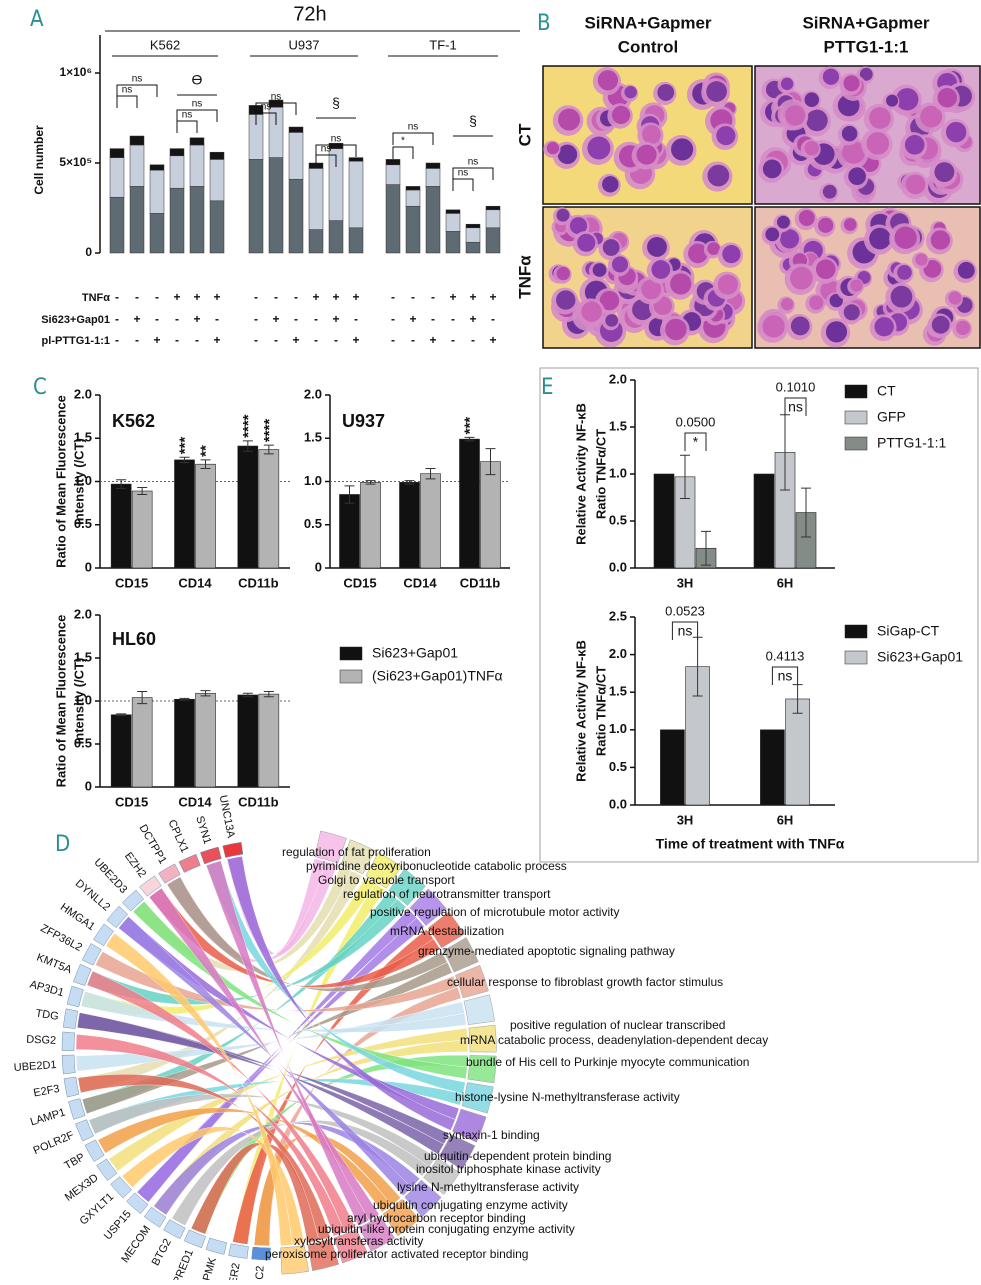 Image resolution: width=981 pixels, height=1285 pixels. I want to click on panel-label: E, so click(547, 387).